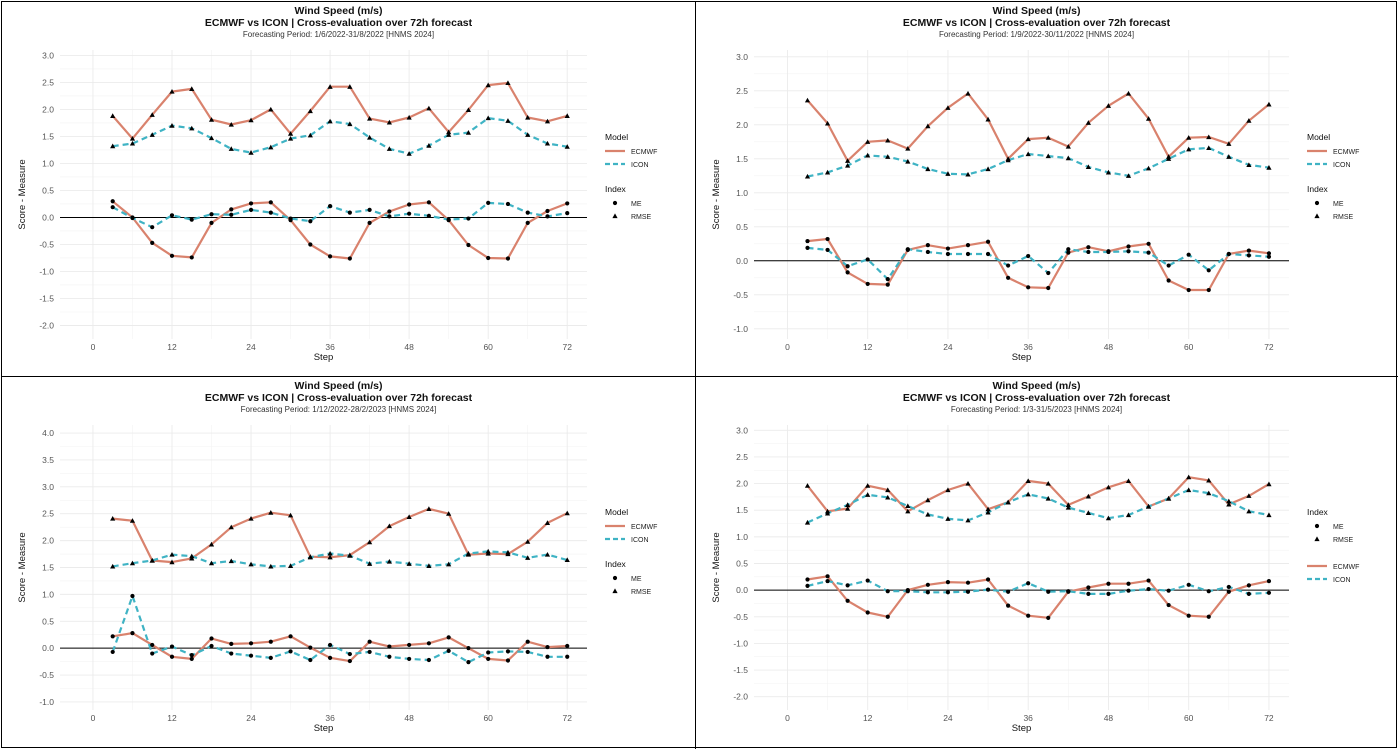  I want to click on y-tick-label: -2.0, so click(46, 325).